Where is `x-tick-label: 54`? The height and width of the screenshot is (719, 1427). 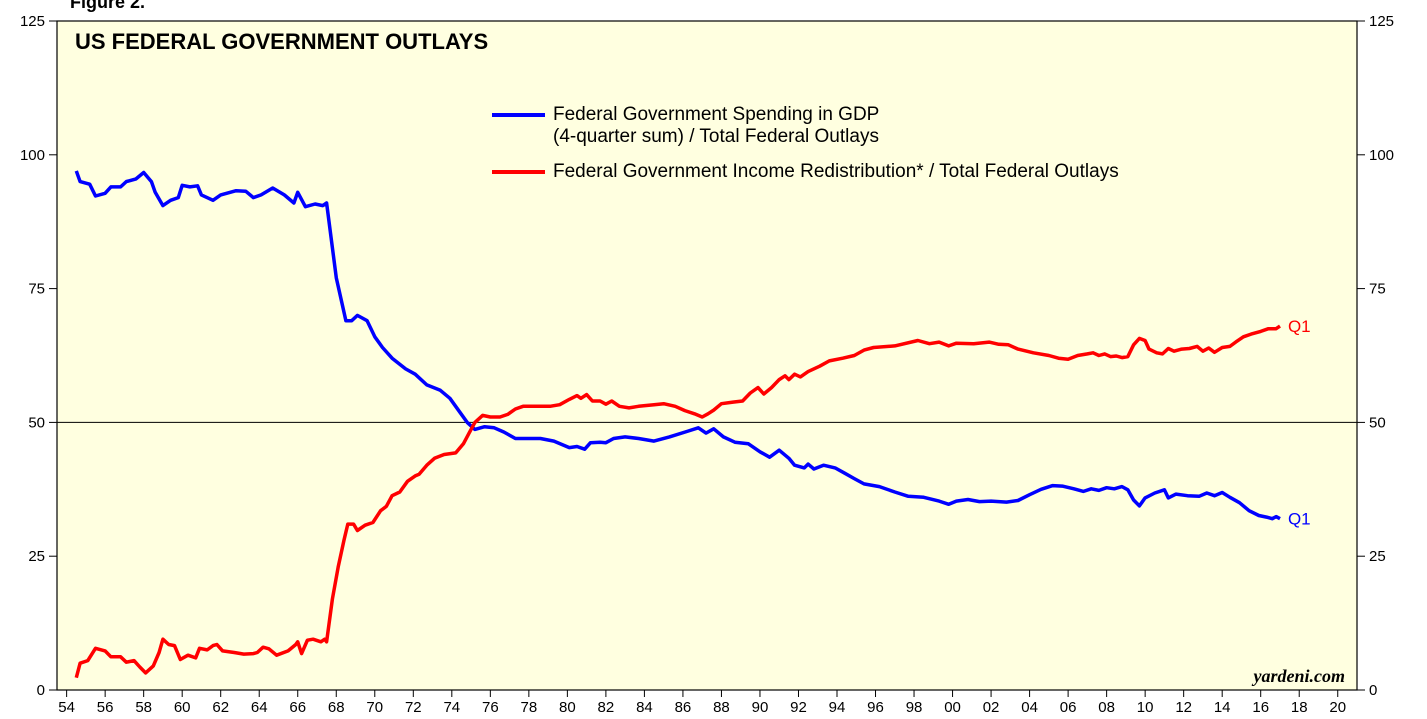 x-tick-label: 54 is located at coordinates (66, 707).